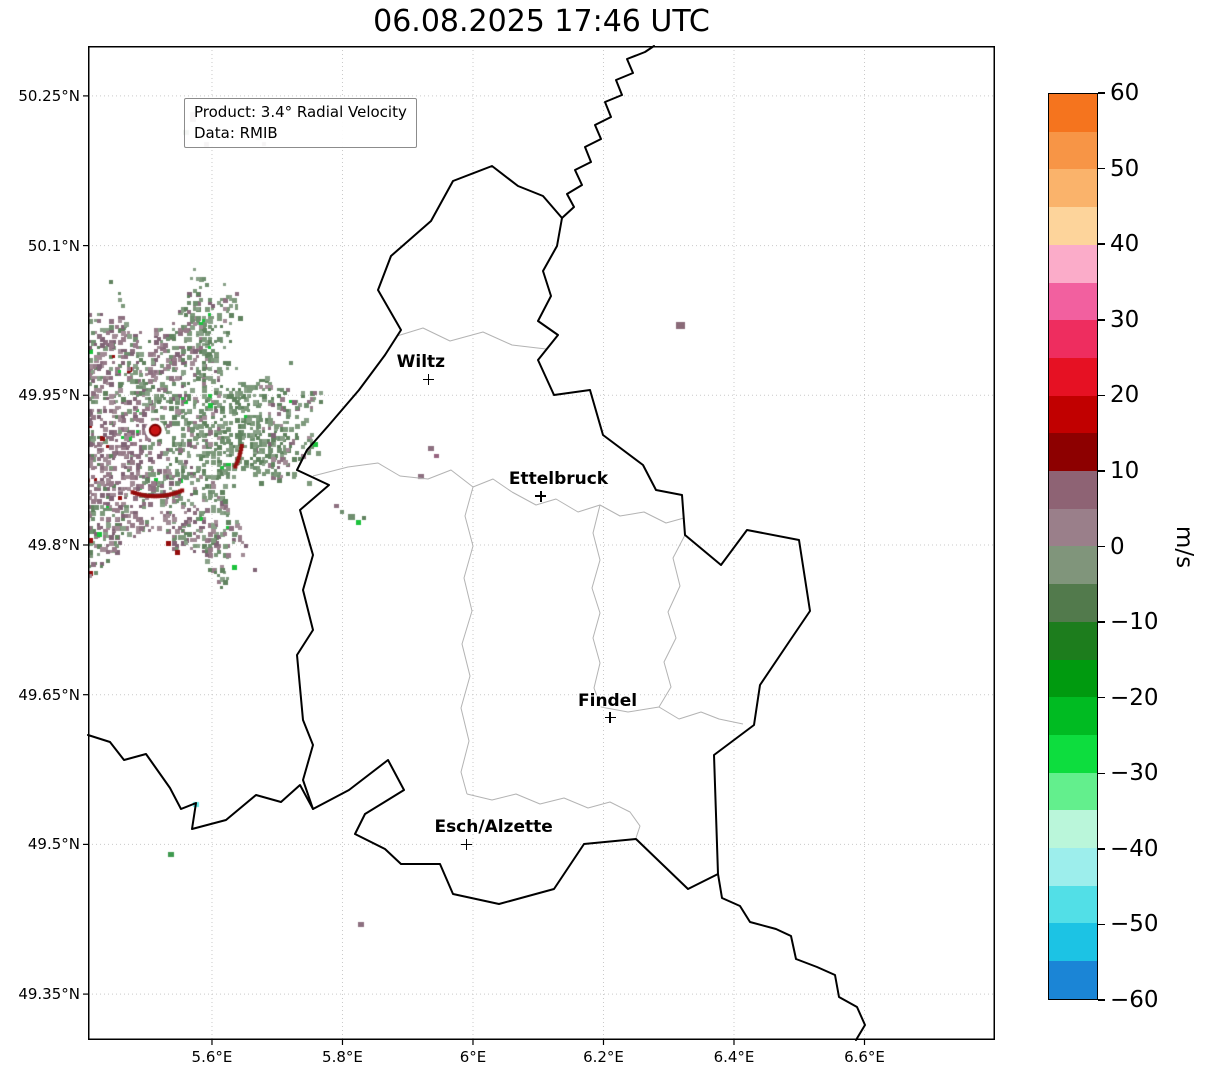  Describe the element at coordinates (1125, 319) in the screenshot. I see `colorbar-tick-label: 30` at that location.